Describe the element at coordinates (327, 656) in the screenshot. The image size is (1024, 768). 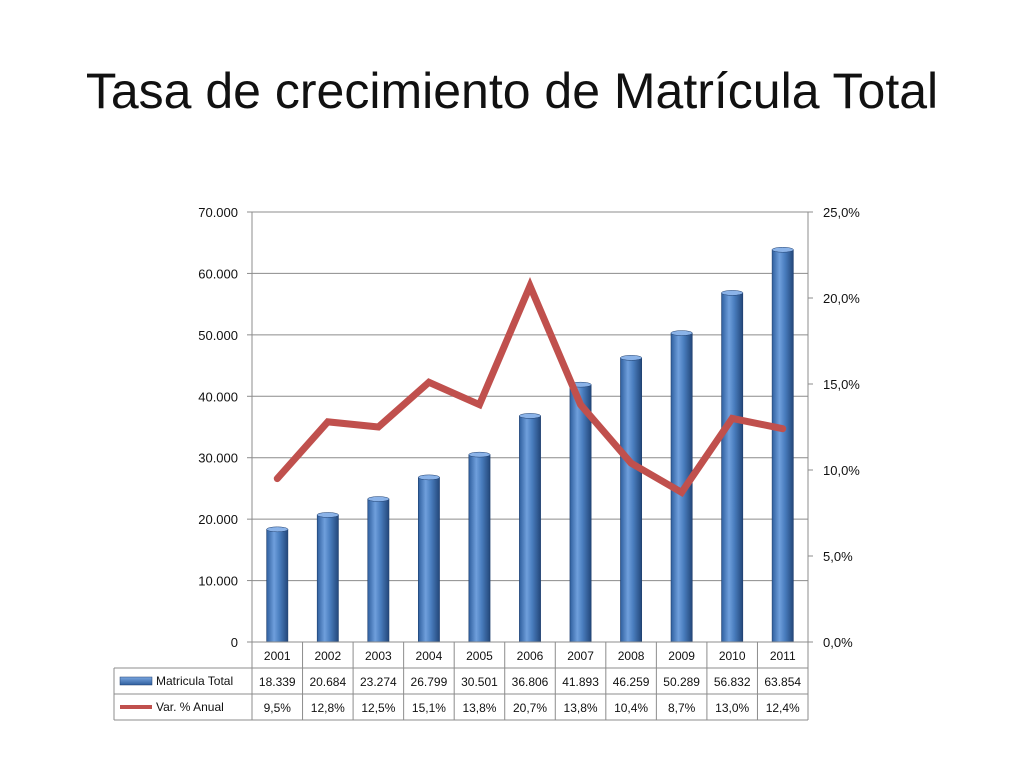
I see `category-label: 2002` at that location.